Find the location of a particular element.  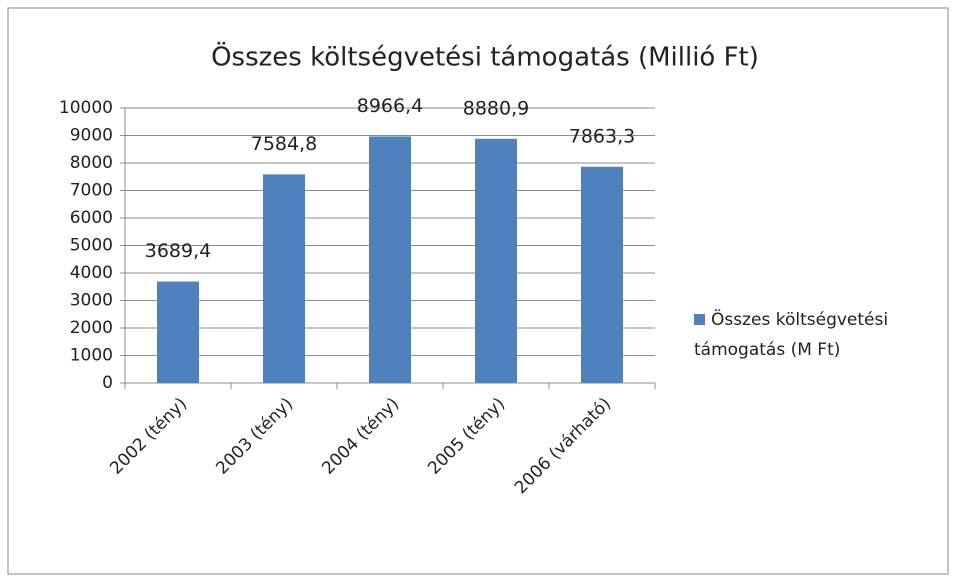

y-tick-label: 4000 is located at coordinates (91, 273).